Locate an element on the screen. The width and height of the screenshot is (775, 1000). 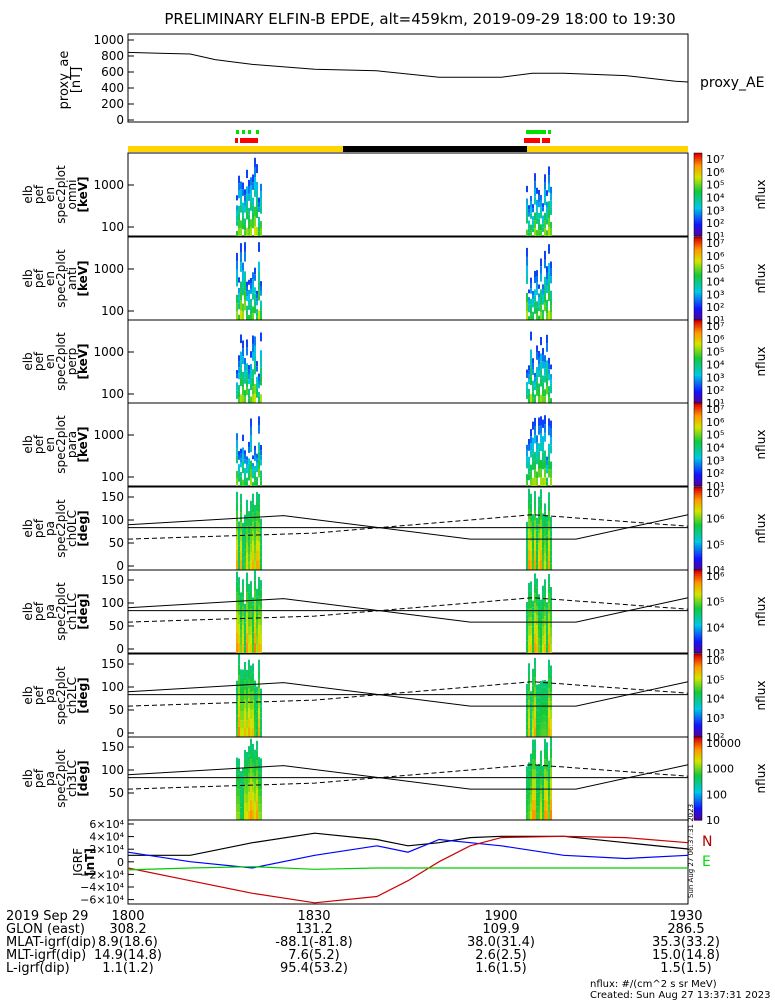
ytick-label: 50 is located at coordinates (116, 793).